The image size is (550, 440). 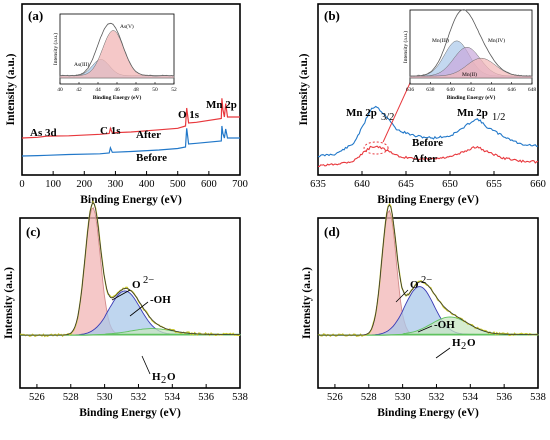 I want to click on panel-d-xtick-label: 526, so click(x=335, y=397).